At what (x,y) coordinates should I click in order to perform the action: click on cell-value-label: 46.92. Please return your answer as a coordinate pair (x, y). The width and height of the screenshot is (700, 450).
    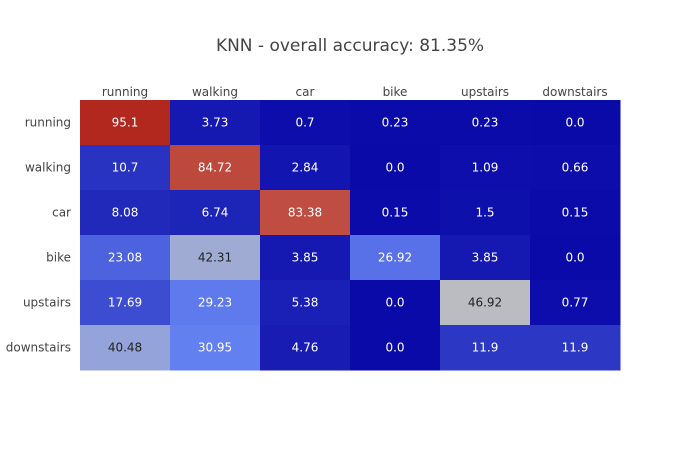
    Looking at the image, I should click on (485, 303).